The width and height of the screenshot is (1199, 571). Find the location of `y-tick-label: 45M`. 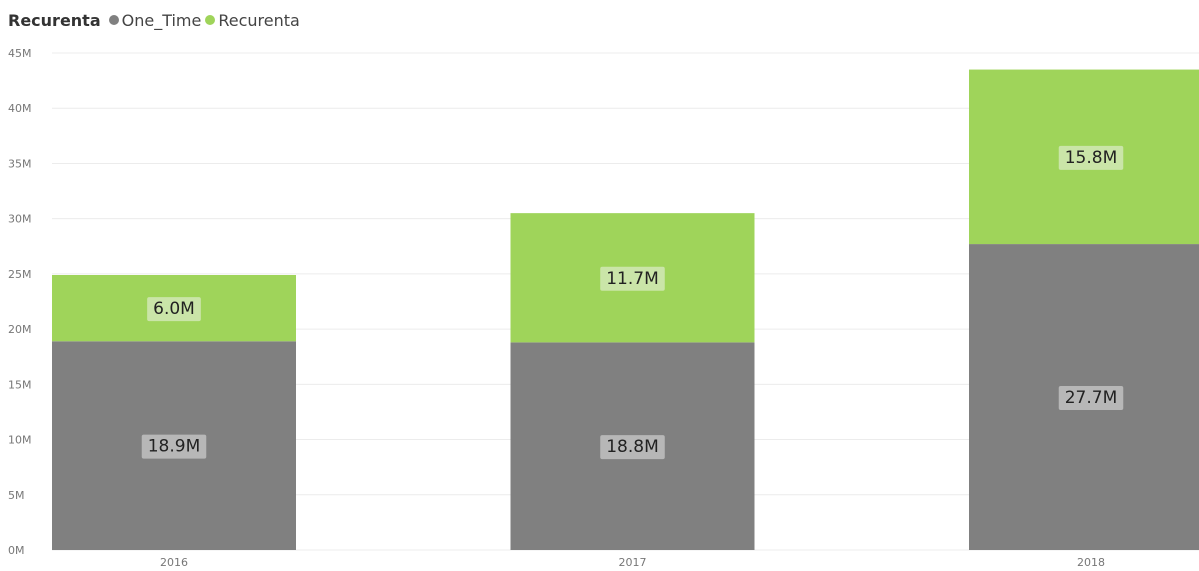

y-tick-label: 45M is located at coordinates (20, 53).